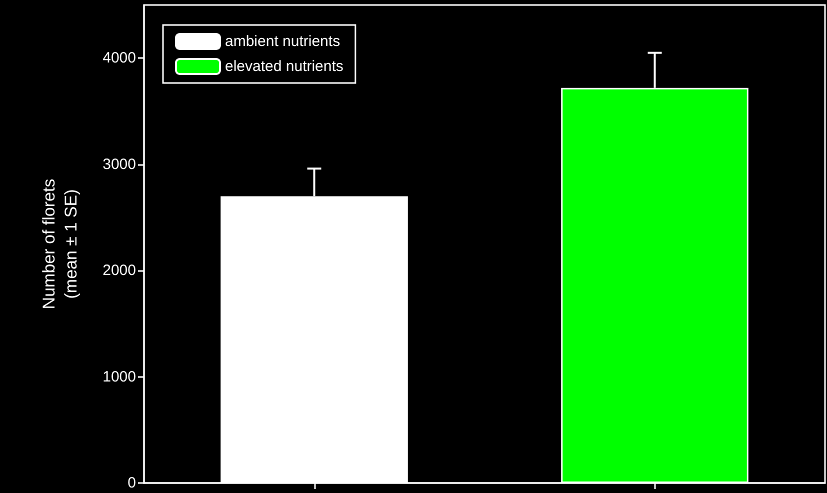 Image resolution: width=827 pixels, height=493 pixels. Describe the element at coordinates (119, 377) in the screenshot. I see `y-tick-label: 1000` at that location.